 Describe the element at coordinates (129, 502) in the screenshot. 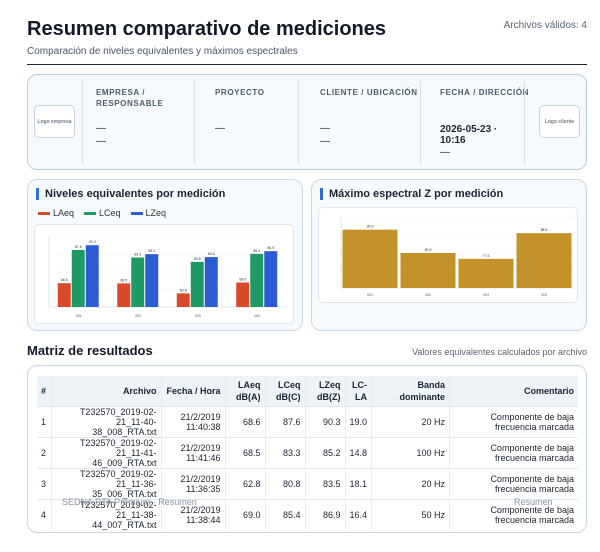

I see `footer-app-name: SEDNA RTA Premium · Resumen` at that location.